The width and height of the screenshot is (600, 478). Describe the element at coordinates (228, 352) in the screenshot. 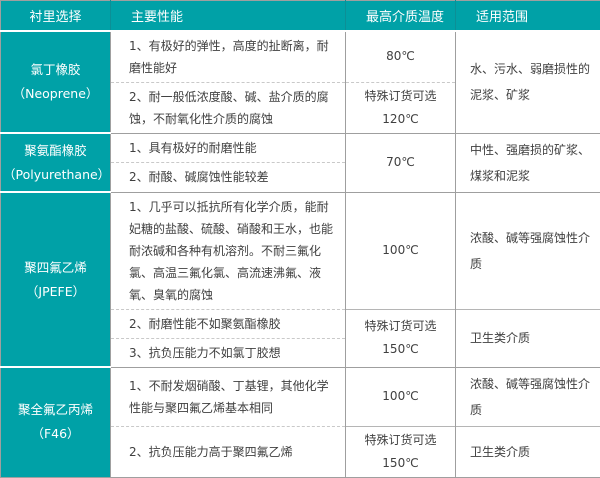

I see `performance-cell: 3、抗负压能力不如氯丁胶想` at that location.